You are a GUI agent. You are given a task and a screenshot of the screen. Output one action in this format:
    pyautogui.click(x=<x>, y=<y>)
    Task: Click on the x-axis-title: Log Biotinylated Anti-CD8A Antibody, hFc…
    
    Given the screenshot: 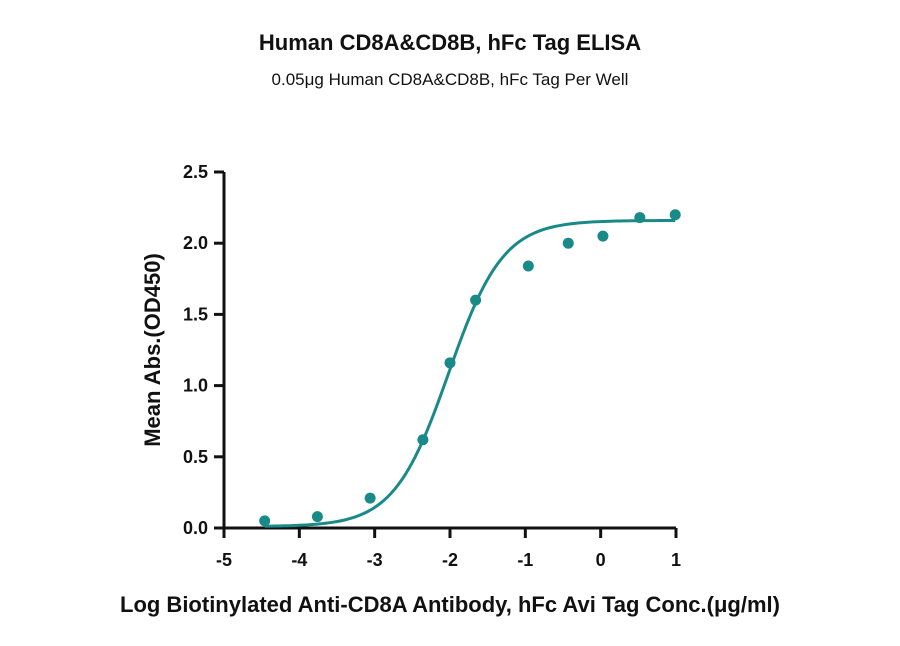 What is the action you would take?
    pyautogui.click(x=450, y=604)
    